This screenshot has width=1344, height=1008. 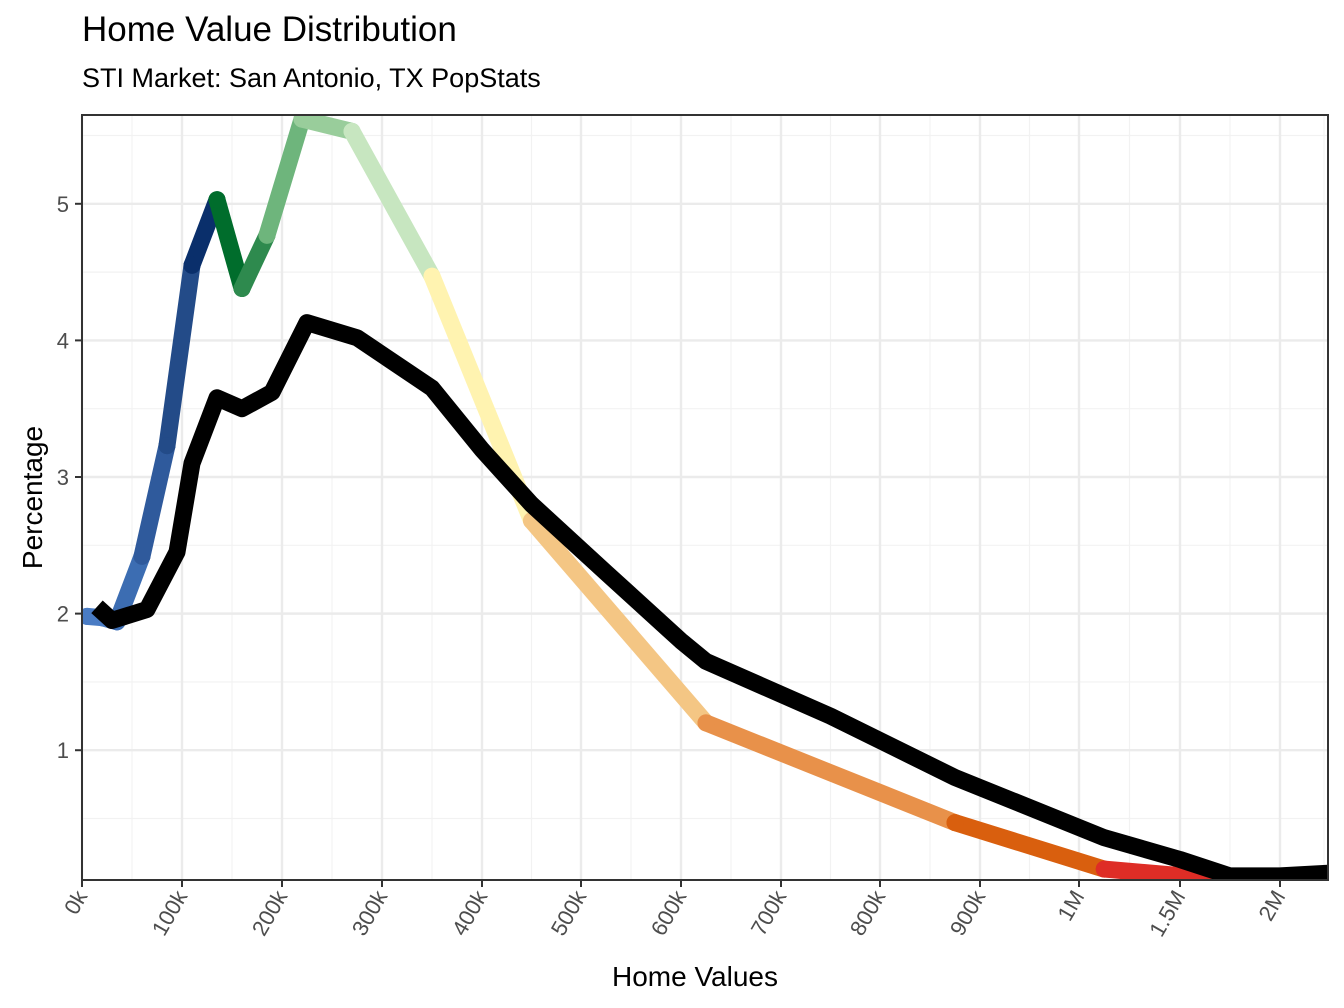 I want to click on x-tick-label: 700k, so click(x=769, y=912).